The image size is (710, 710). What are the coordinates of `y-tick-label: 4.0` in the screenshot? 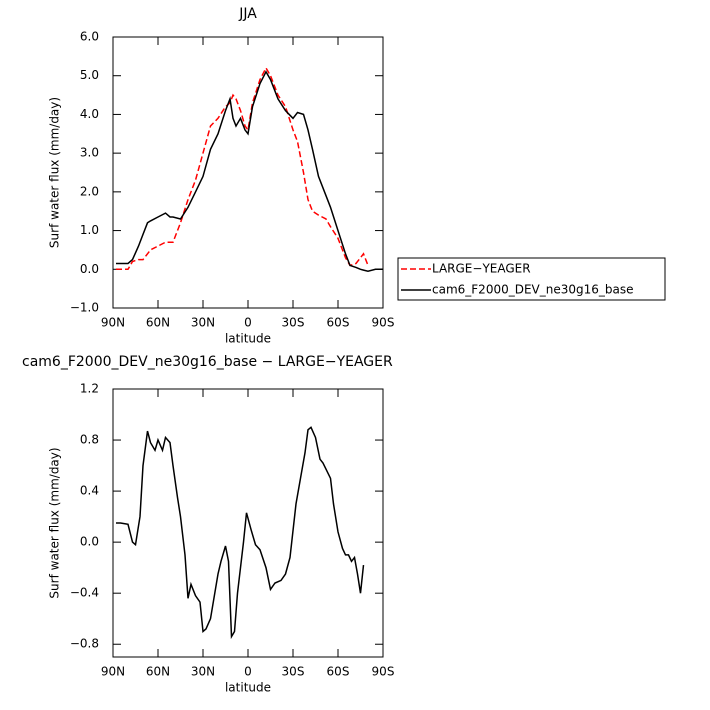 It's located at (89, 114).